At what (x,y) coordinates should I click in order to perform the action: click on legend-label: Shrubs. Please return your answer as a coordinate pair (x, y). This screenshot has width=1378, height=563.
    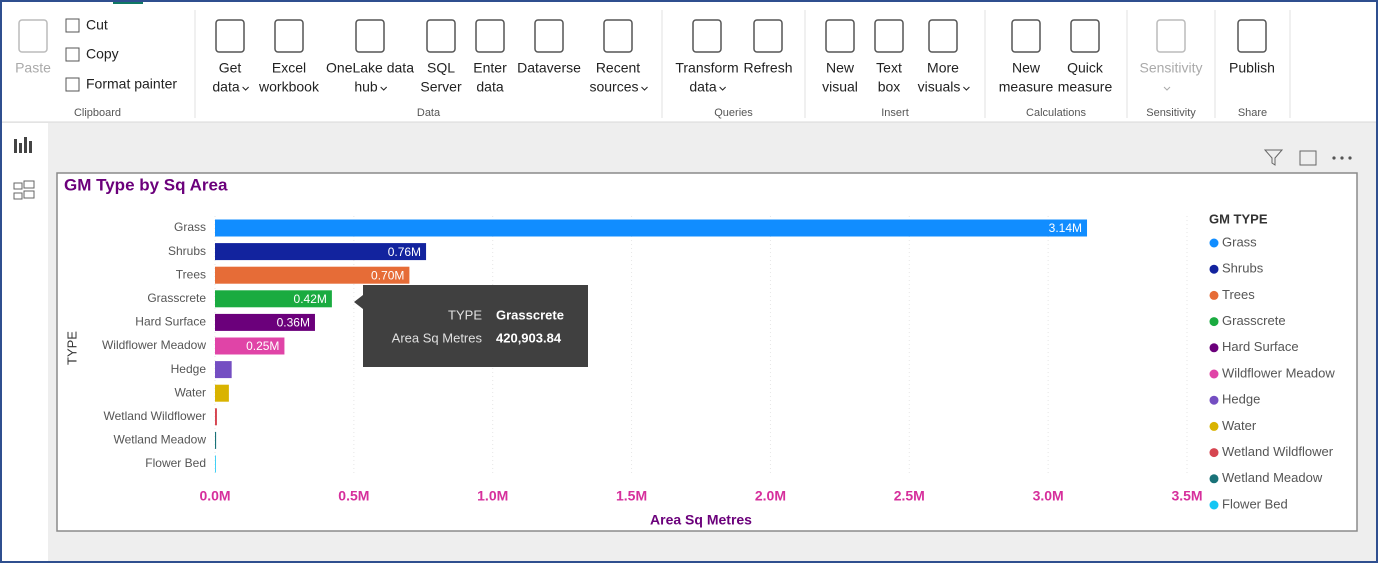
    Looking at the image, I should click on (1243, 268).